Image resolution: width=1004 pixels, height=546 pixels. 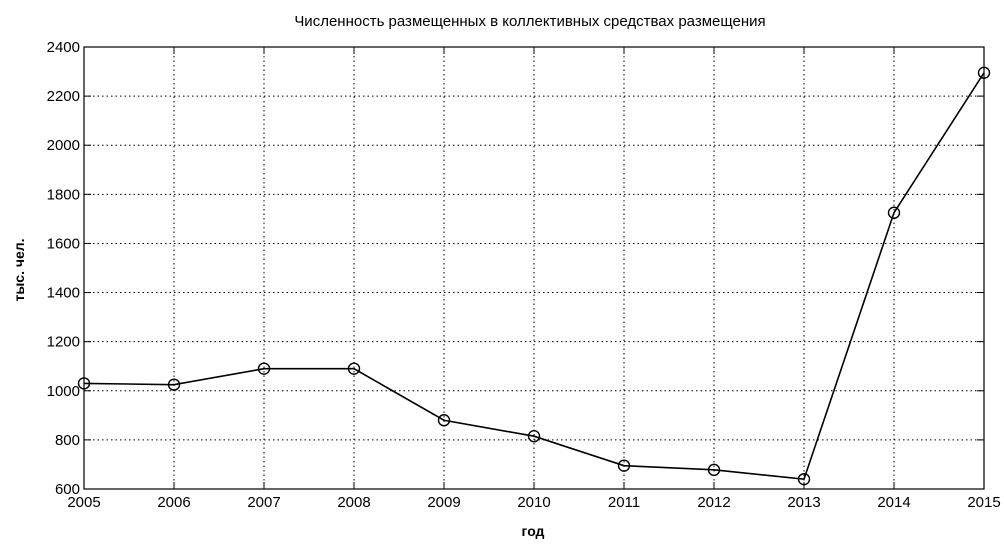 What do you see at coordinates (263, 502) in the screenshot?
I see `x-tick-label: 2007` at bounding box center [263, 502].